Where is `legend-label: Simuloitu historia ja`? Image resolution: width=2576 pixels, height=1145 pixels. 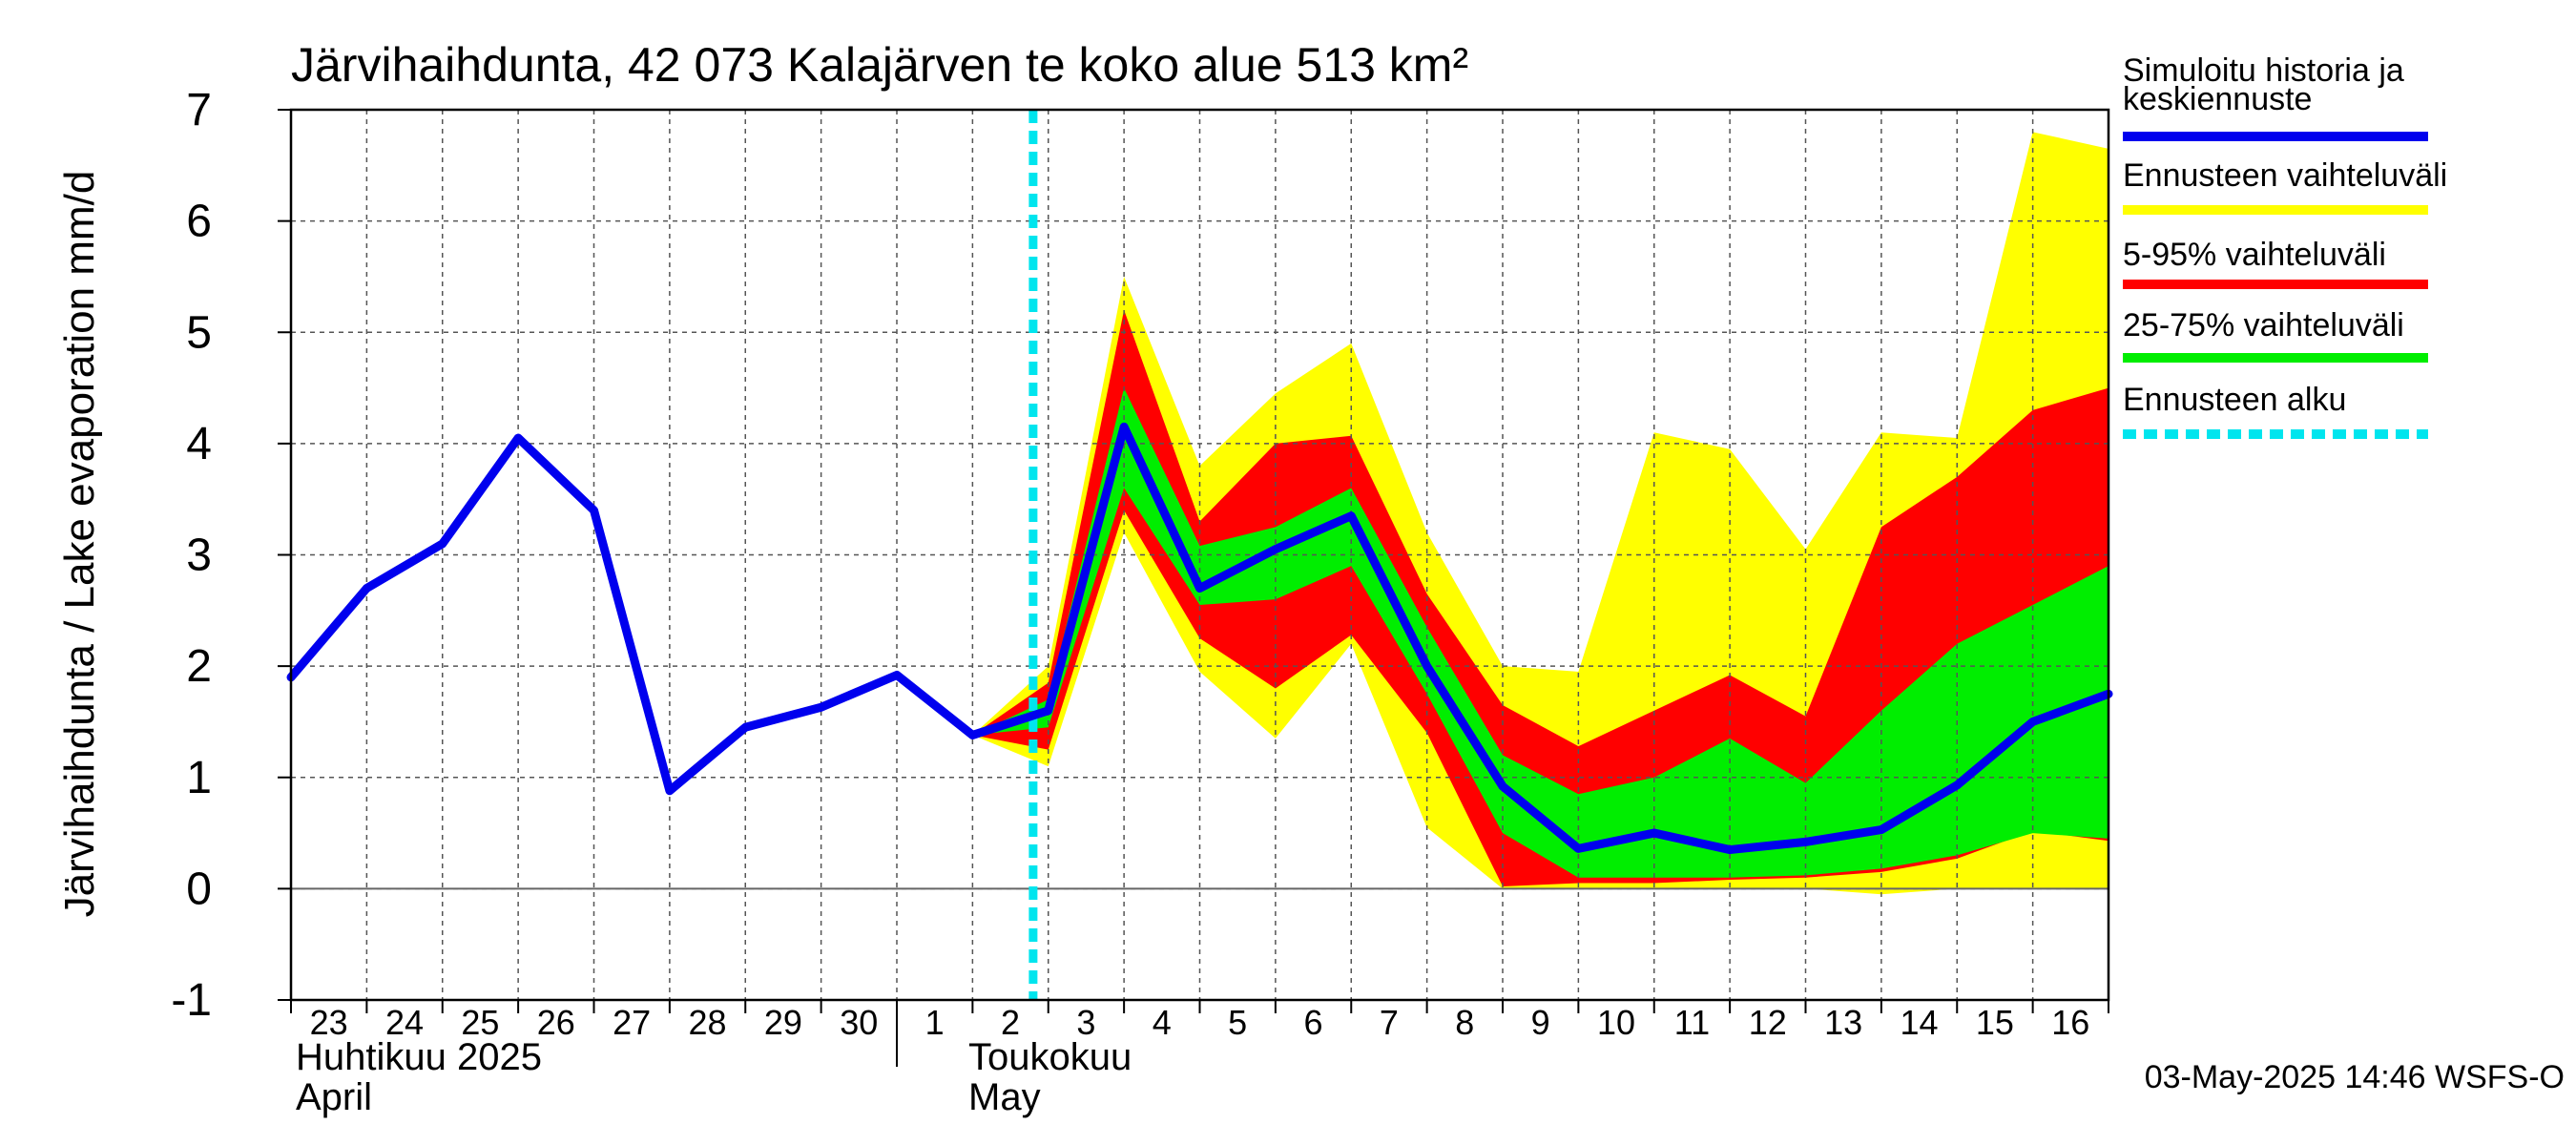
legend-label: Simuloitu historia ja is located at coordinates (2263, 70).